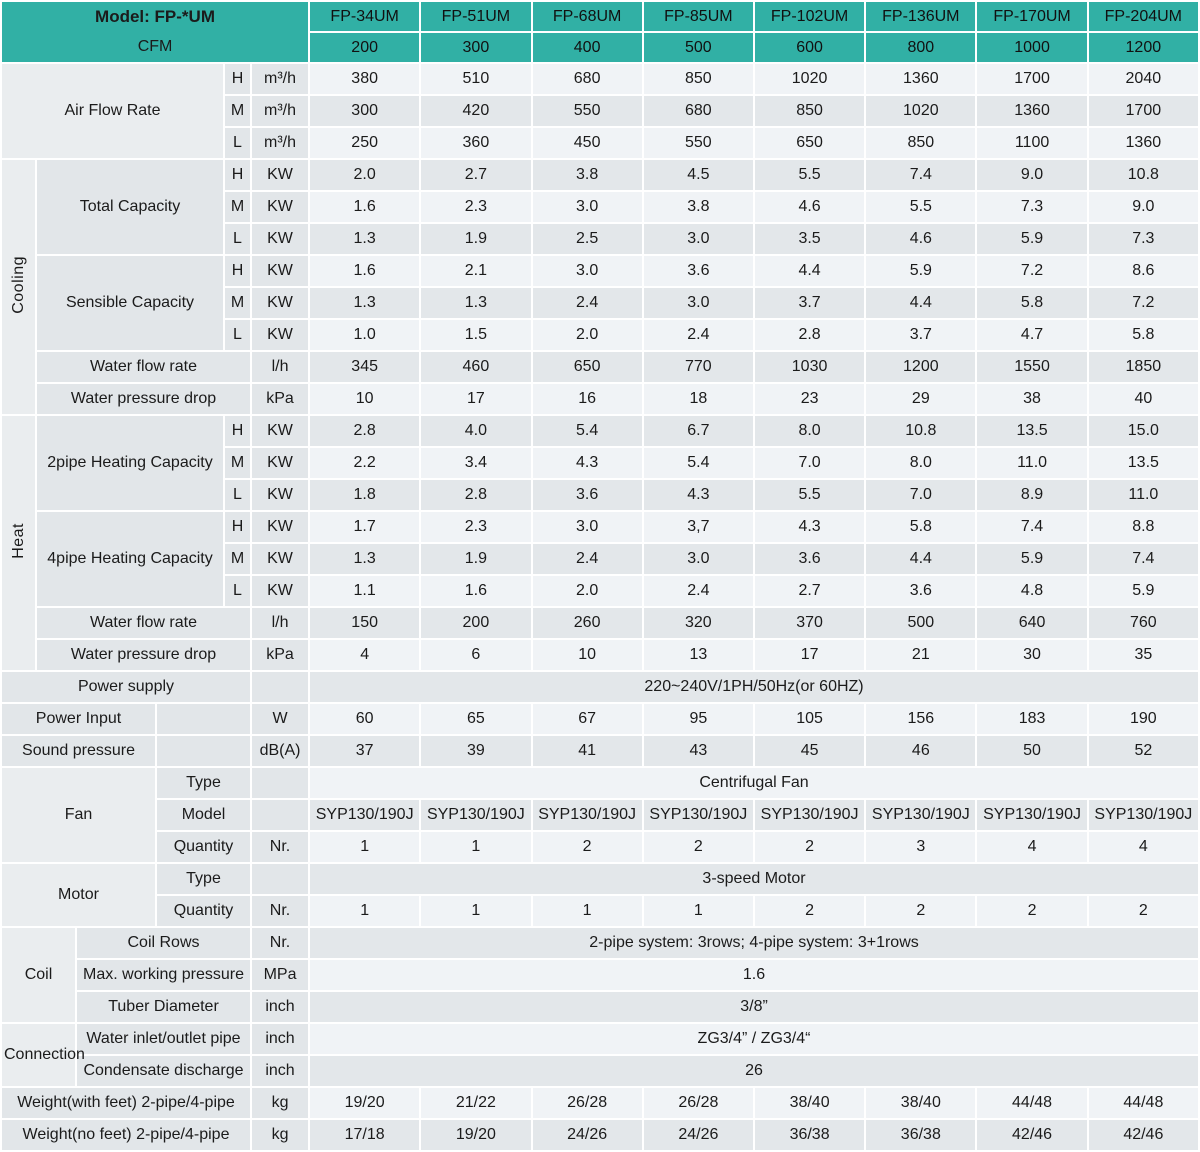  Describe the element at coordinates (921, 1103) in the screenshot. I see `value-cell: 38/40` at that location.